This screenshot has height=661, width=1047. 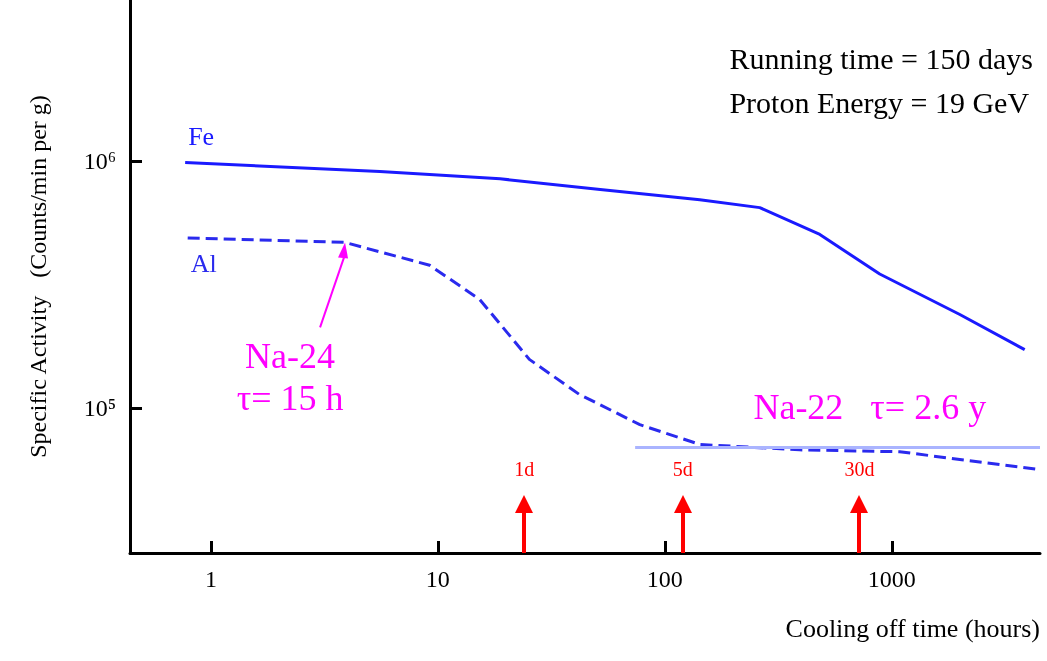 What do you see at coordinates (912, 628) in the screenshot?
I see `x-axis-title: Cooling off time (hours)` at bounding box center [912, 628].